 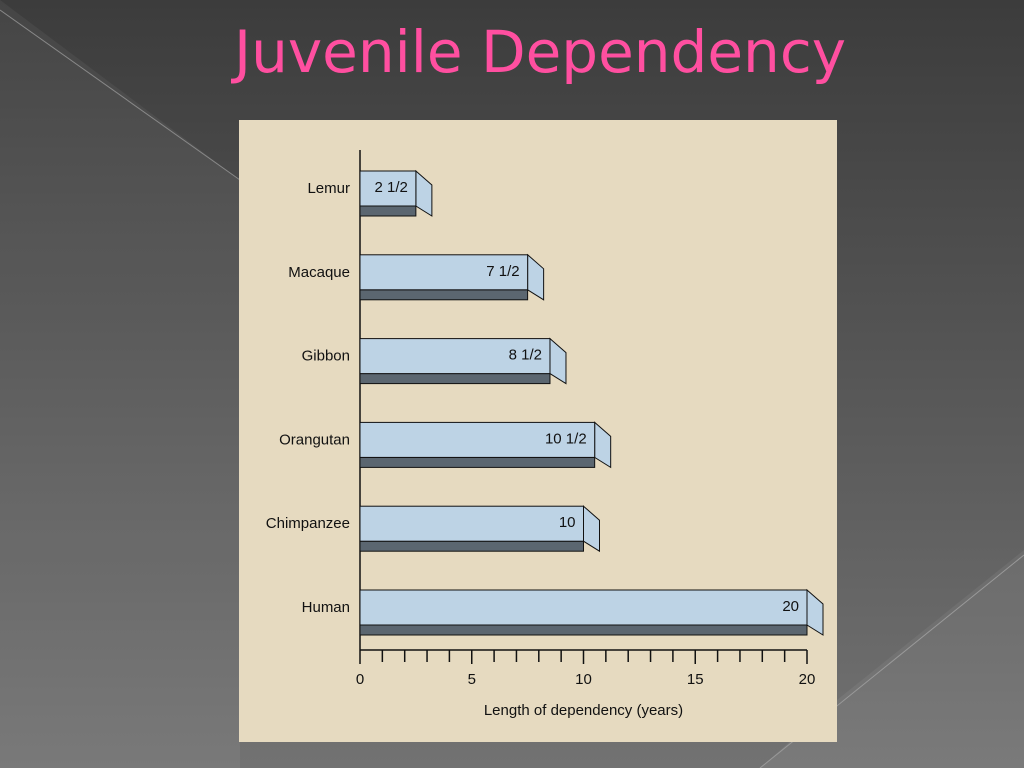 What do you see at coordinates (583, 710) in the screenshot?
I see `x-axis-label: Length of dependency (years)` at bounding box center [583, 710].